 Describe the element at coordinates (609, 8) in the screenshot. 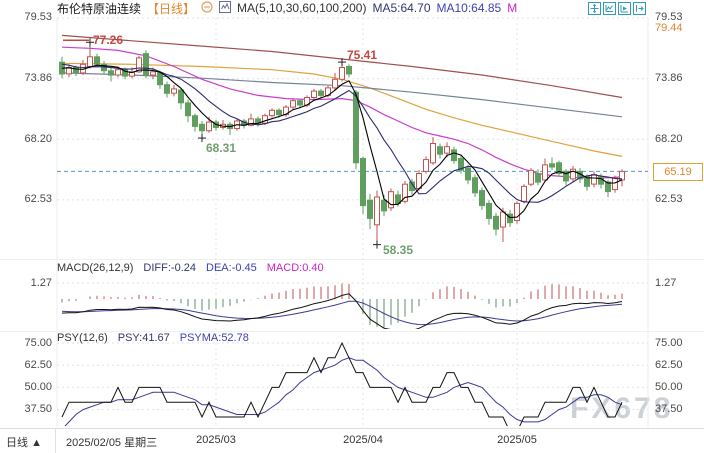

I see `chart-scale-icon` at that location.